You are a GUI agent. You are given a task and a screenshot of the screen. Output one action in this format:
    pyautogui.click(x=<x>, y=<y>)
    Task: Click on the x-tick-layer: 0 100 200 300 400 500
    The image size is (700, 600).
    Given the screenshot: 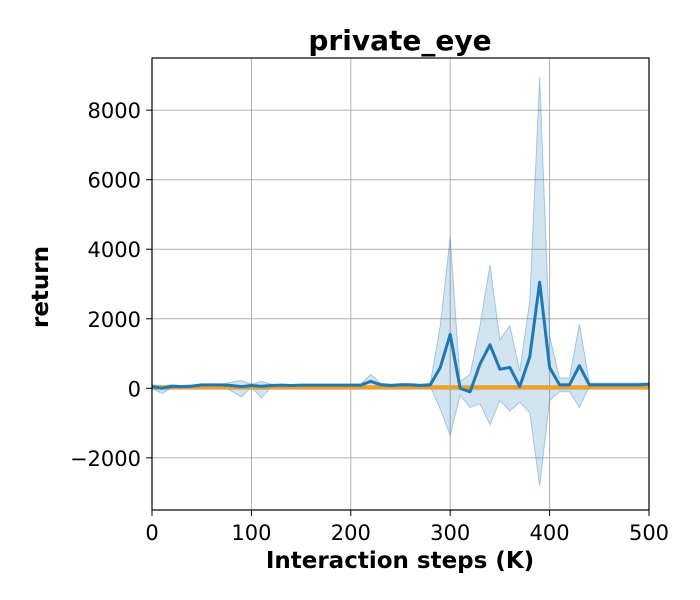 What is the action you would take?
    pyautogui.click(x=407, y=527)
    